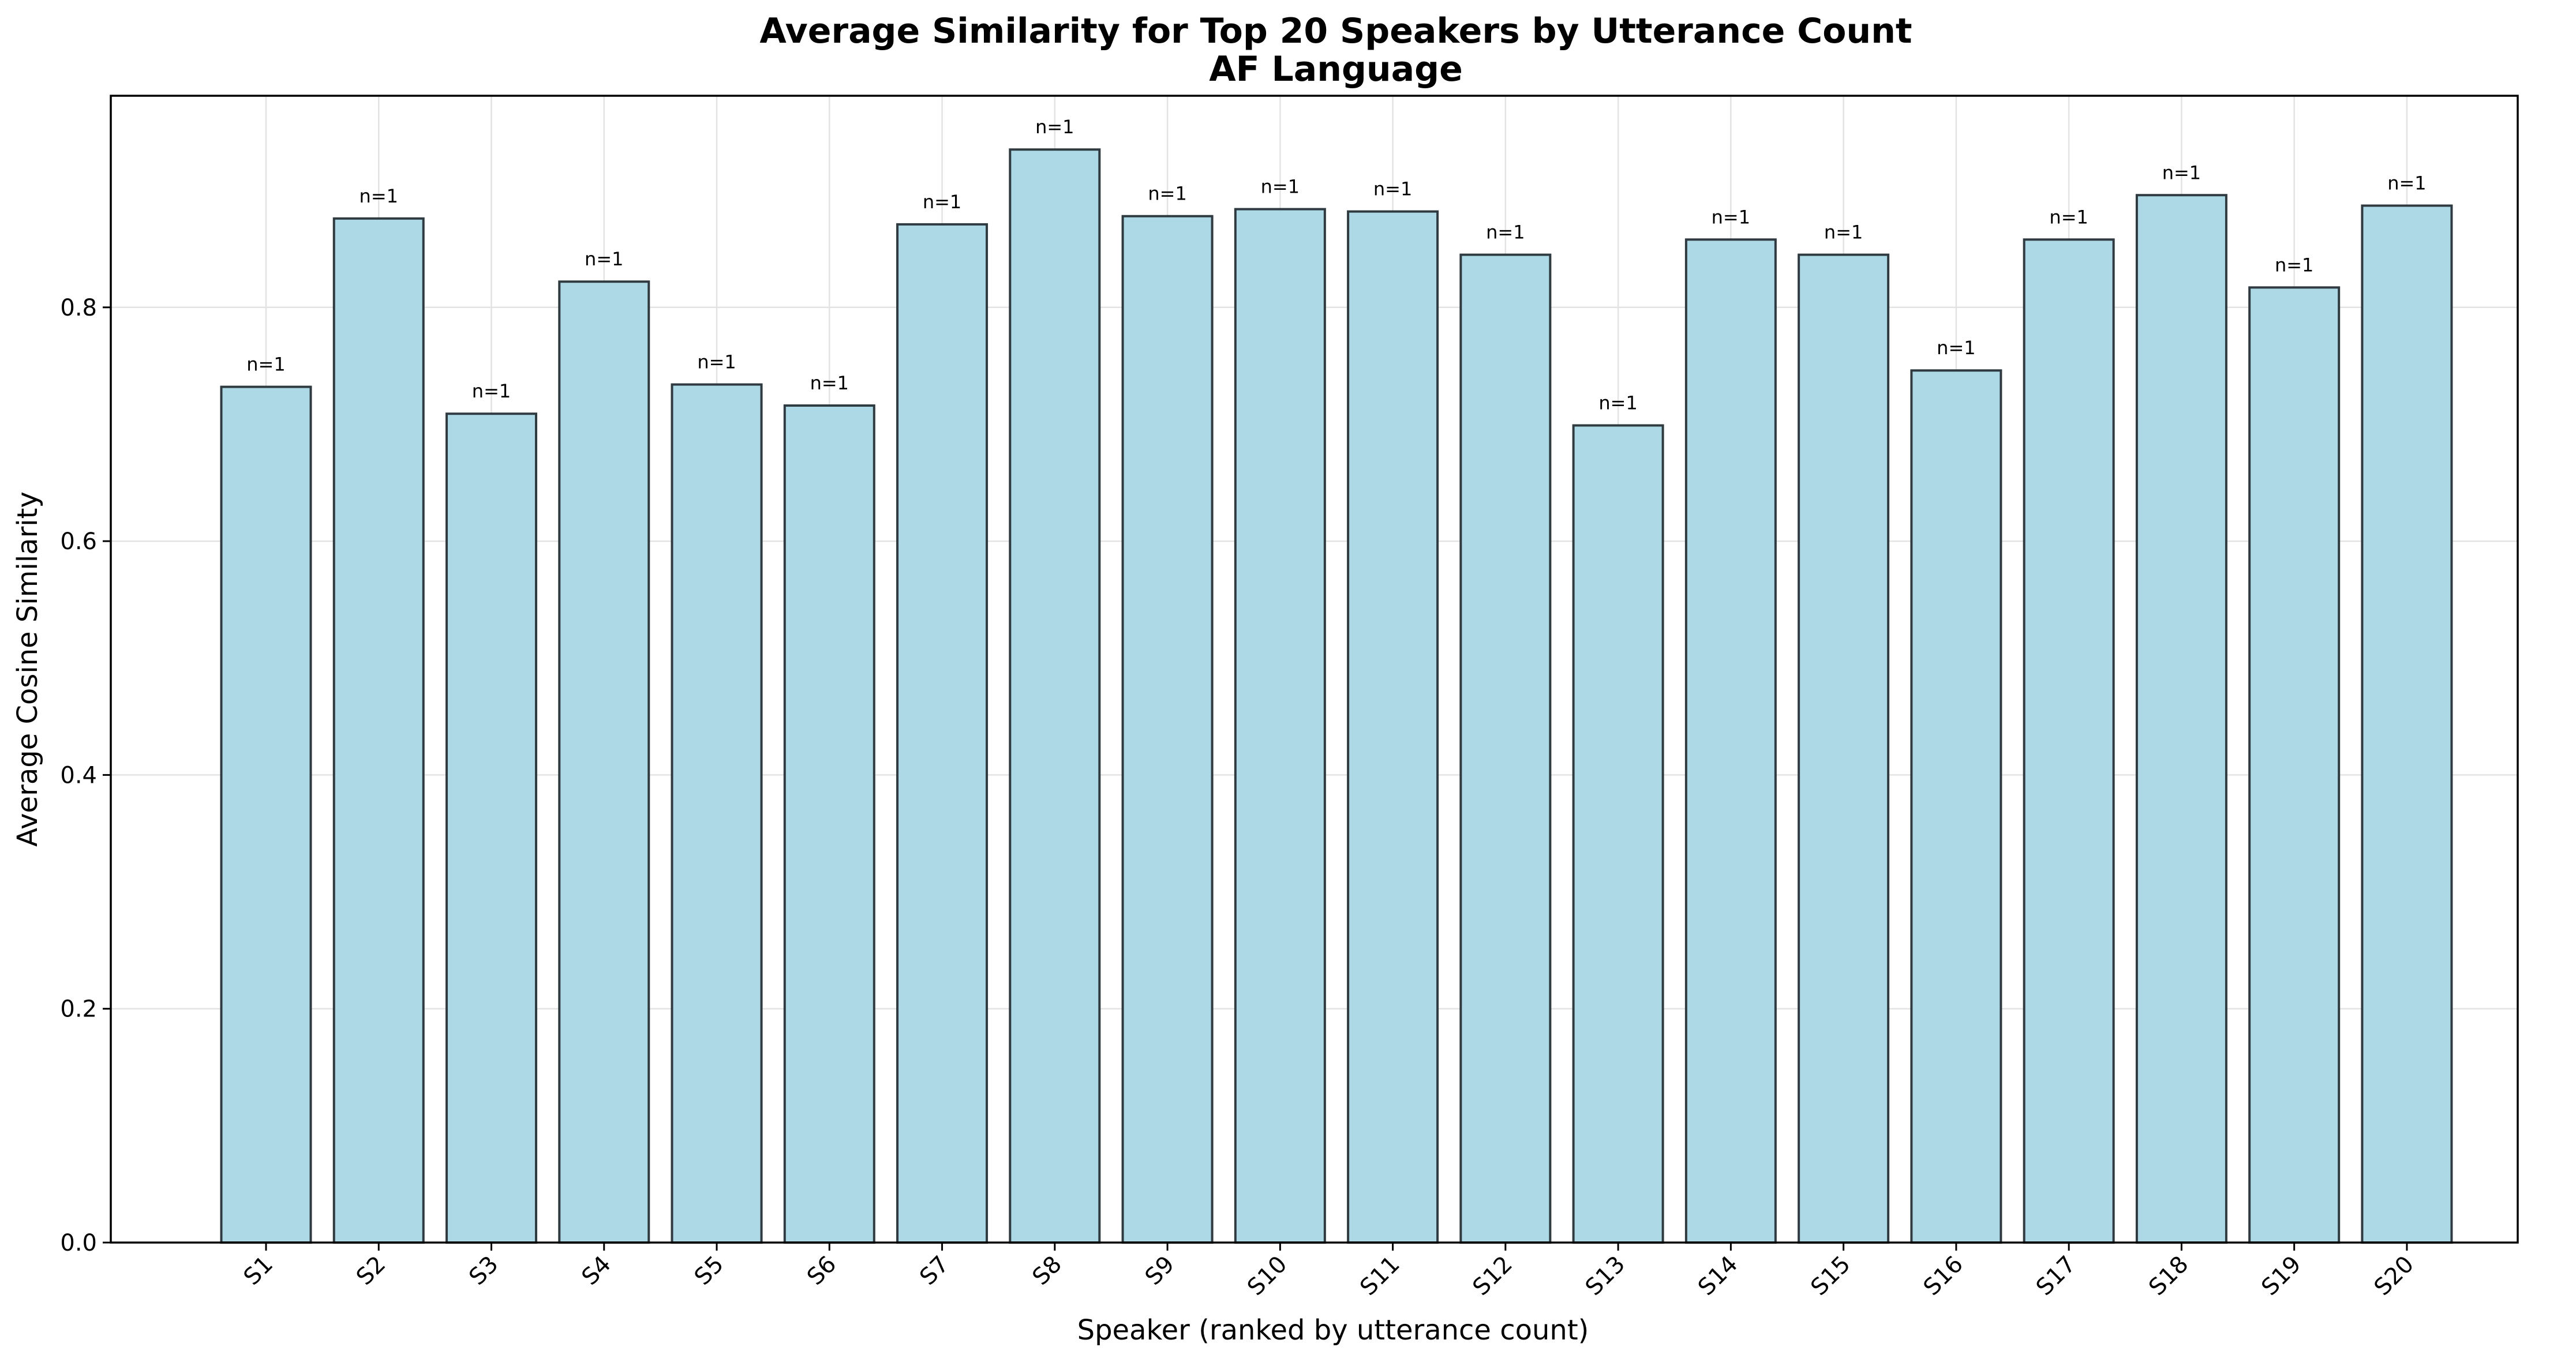 This screenshot has height=1366, width=2576. Describe the element at coordinates (1605, 1276) in the screenshot. I see `x-tick-label: S13` at that location.